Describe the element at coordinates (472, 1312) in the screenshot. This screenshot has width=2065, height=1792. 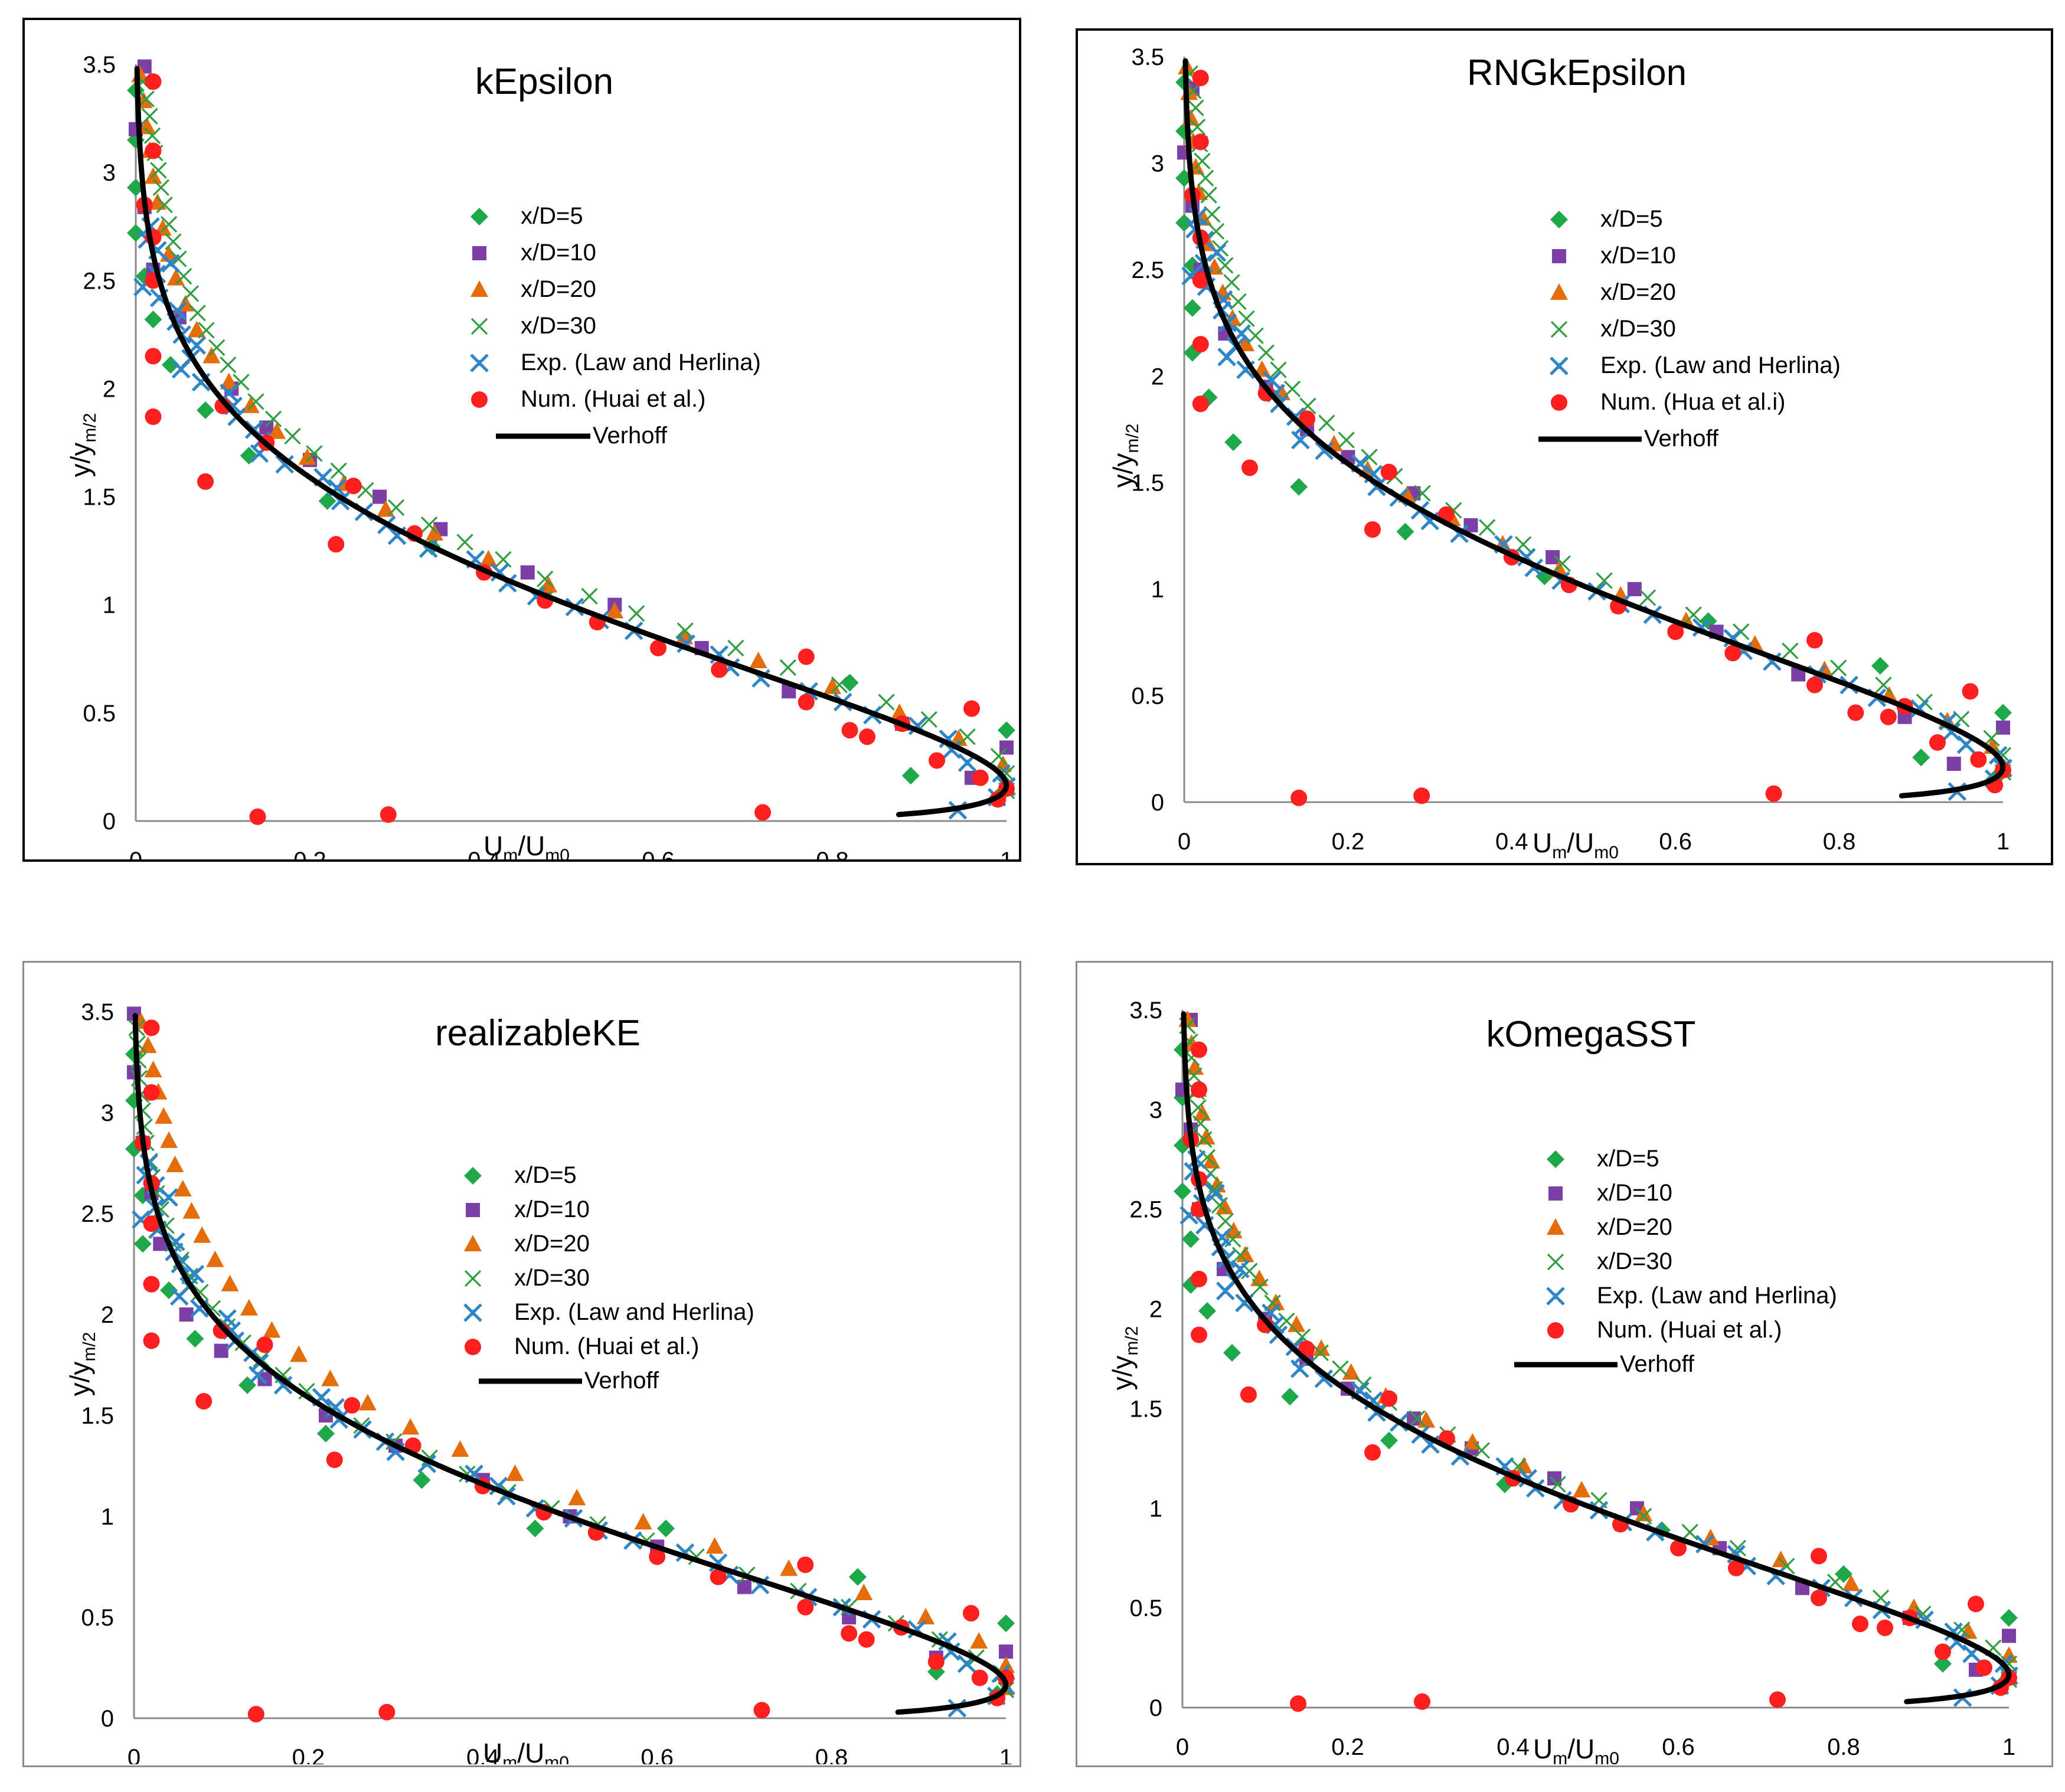
I see `legend-marker-exp-law-and-herlina` at that location.